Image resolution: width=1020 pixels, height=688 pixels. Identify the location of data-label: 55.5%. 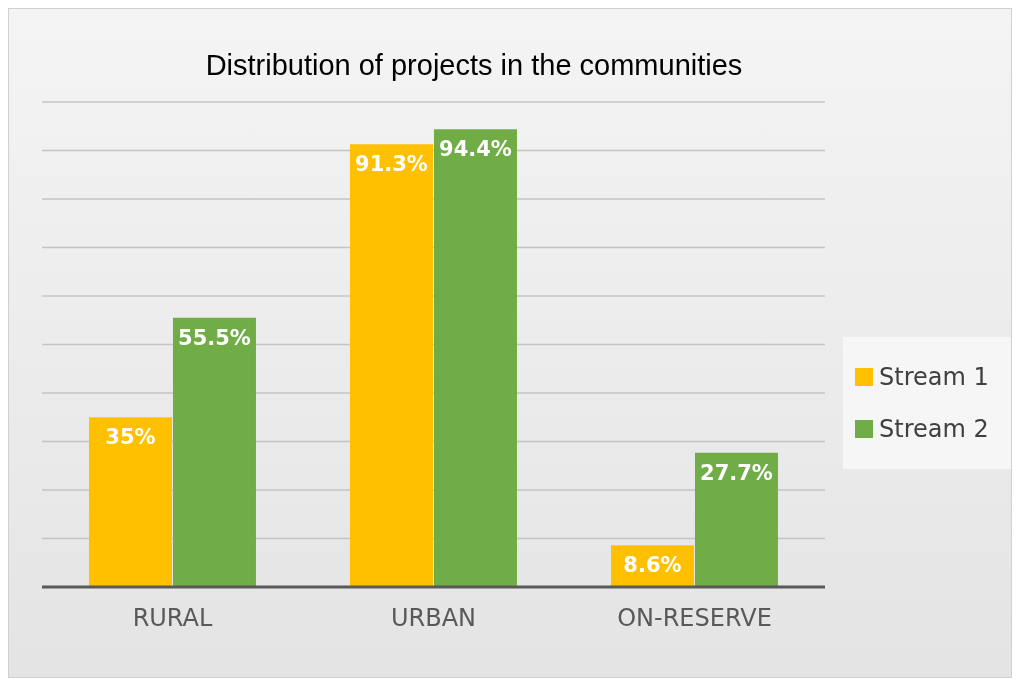
(214, 337).